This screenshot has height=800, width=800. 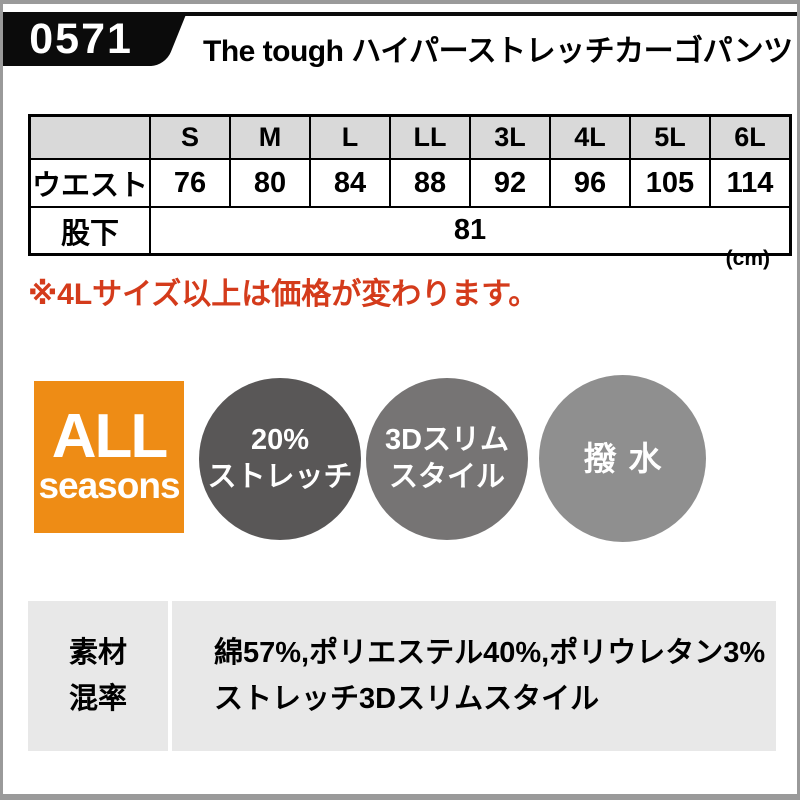 What do you see at coordinates (446, 477) in the screenshot?
I see `slim-style-feature-line2: スタイル` at bounding box center [446, 477].